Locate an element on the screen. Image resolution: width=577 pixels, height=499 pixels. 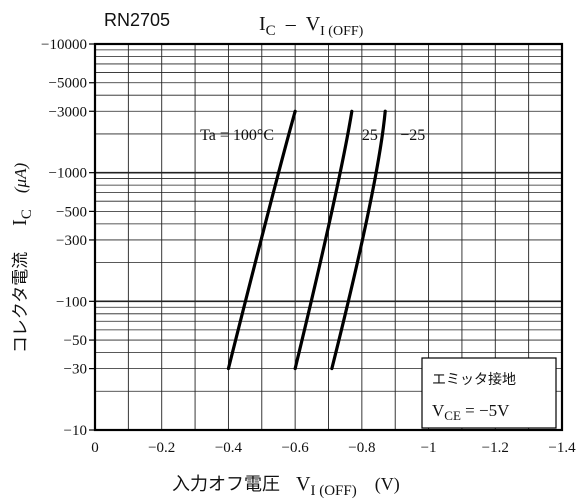
svg-text: コレクタ電流IC(μA) is located at coordinates (22, 258).